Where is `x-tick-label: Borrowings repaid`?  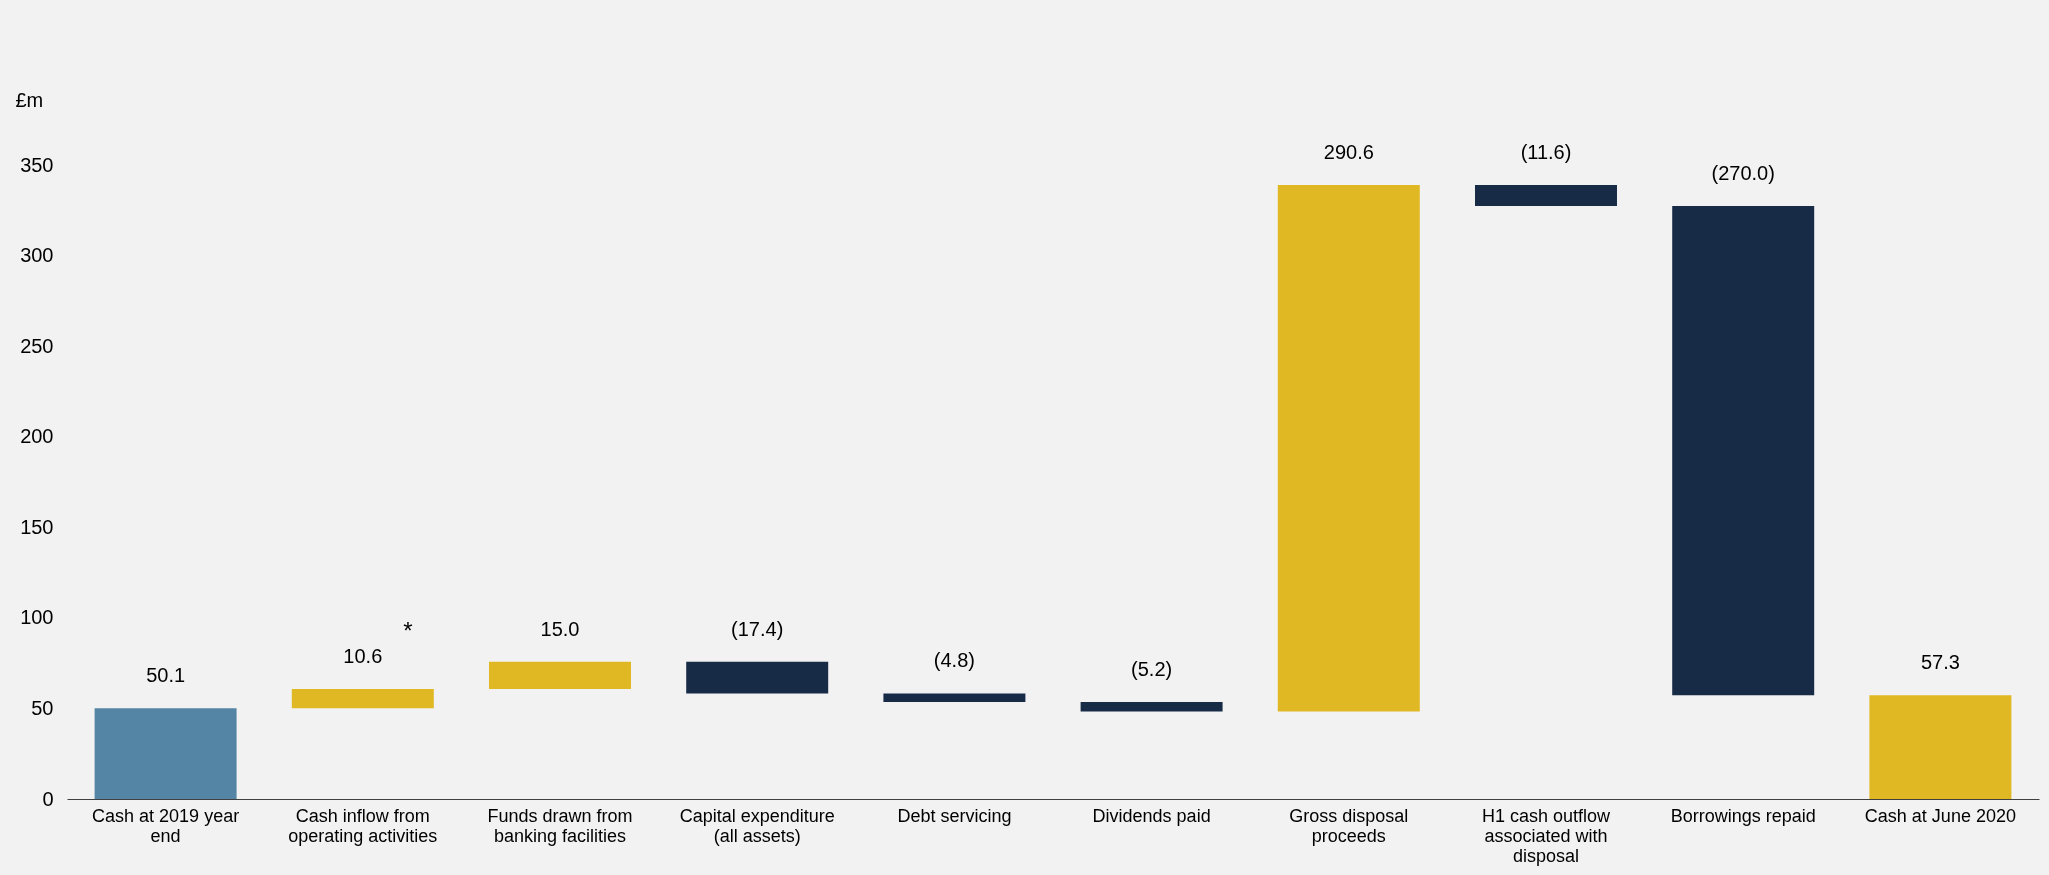 x-tick-label: Borrowings repaid is located at coordinates (1743, 815).